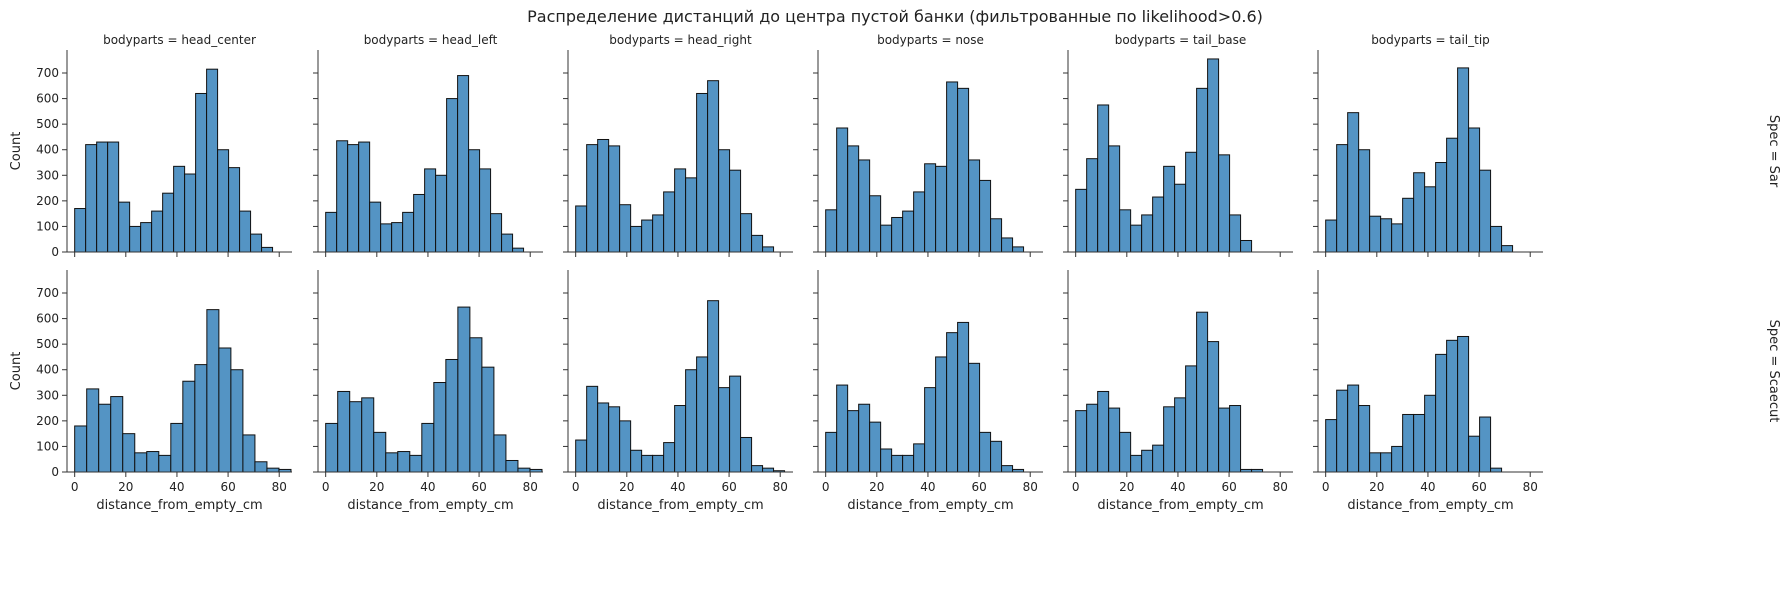  What do you see at coordinates (47, 395) in the screenshot?
I see `y-tick-label: 300` at bounding box center [47, 395].